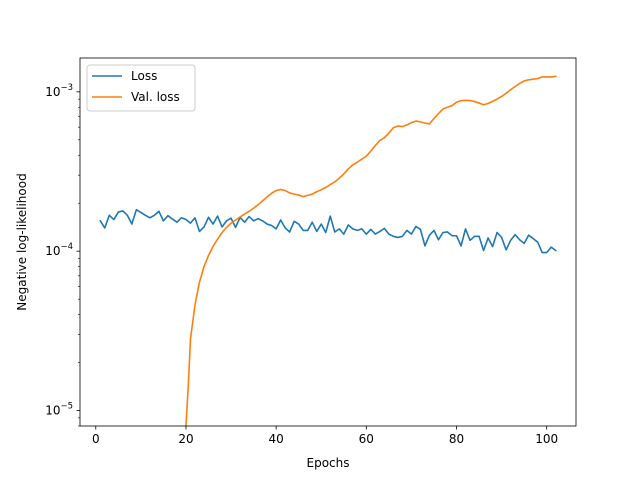  What do you see at coordinates (328, 231) in the screenshot?
I see `series-line-loss` at bounding box center [328, 231].